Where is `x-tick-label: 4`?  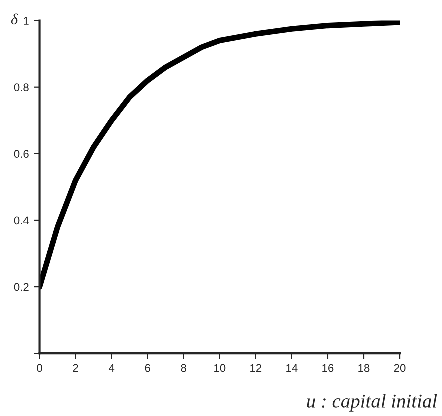 x-tick-label: 4 is located at coordinates (111, 368).